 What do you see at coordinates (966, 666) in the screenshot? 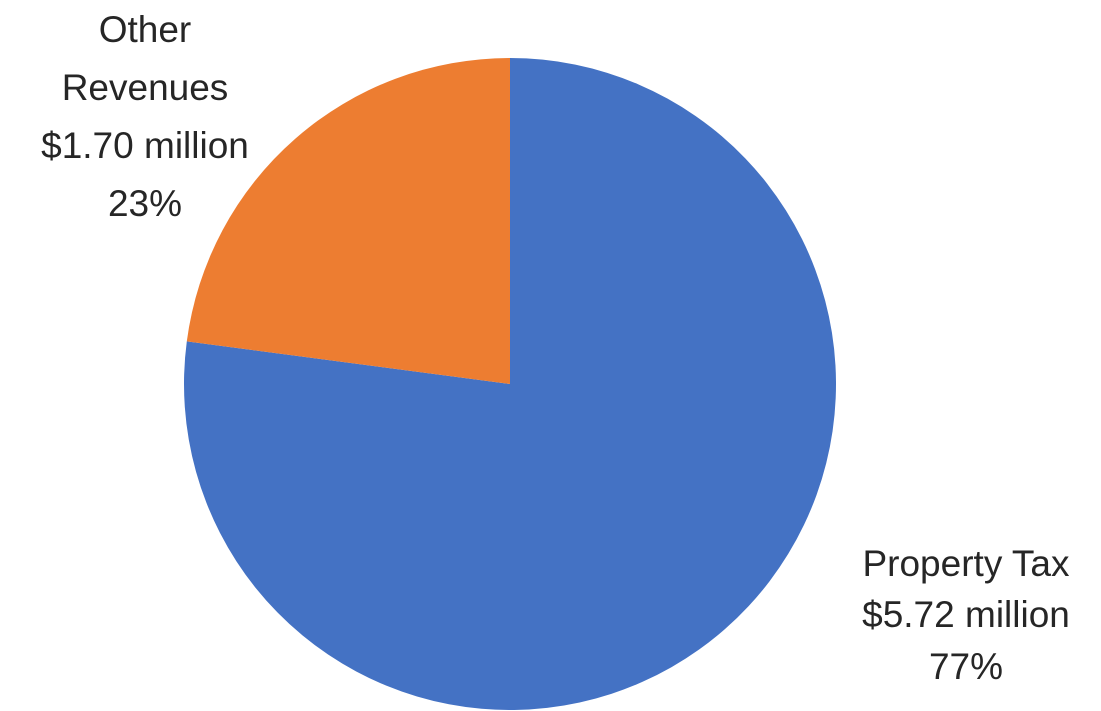
I see `slice-label-percent: 77%` at bounding box center [966, 666].